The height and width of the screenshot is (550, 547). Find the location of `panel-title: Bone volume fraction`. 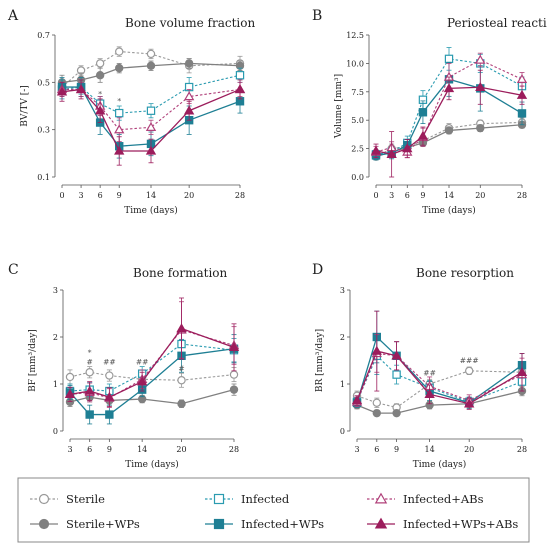

panel-title: Bone volume fraction is located at coordinates (190, 23).